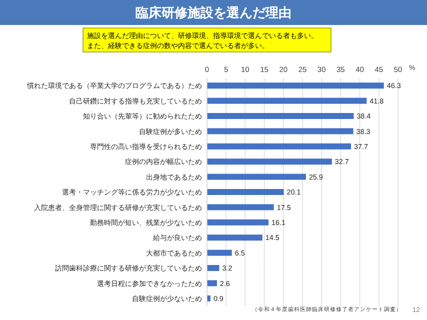  I want to click on title: 臨床研修施設を選んだ理由, so click(214, 12).